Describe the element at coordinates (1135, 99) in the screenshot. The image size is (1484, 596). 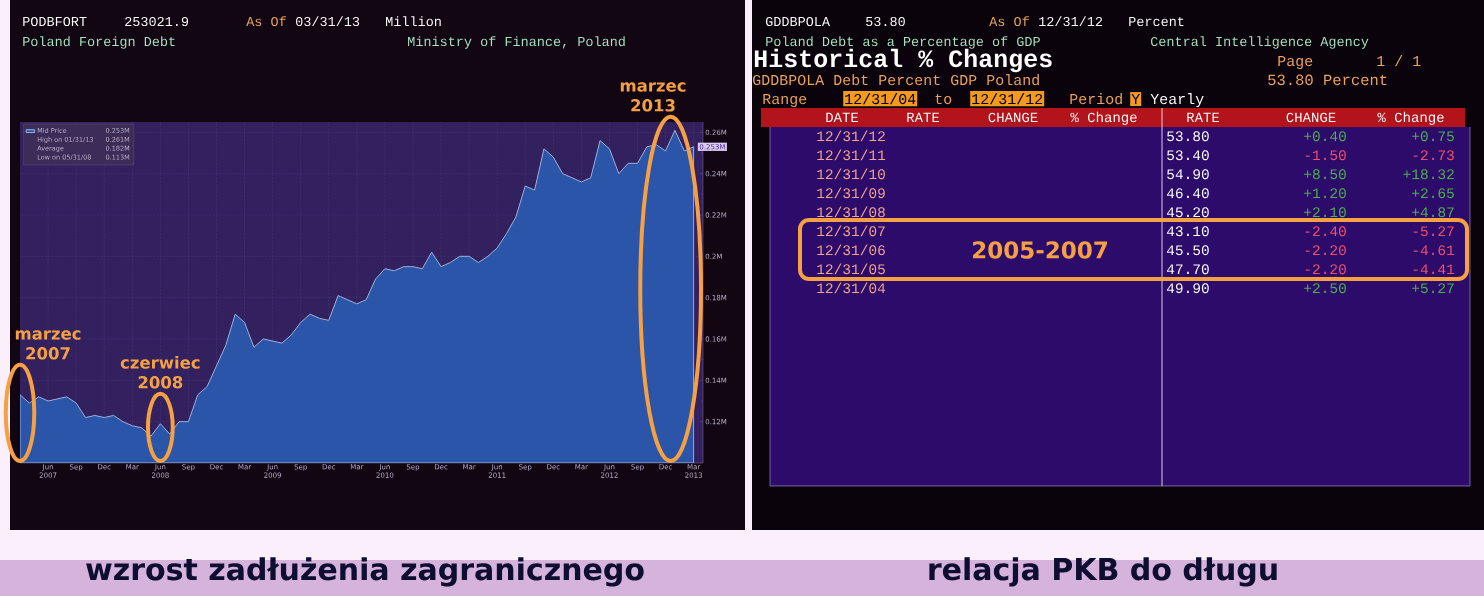
I see `text: Y` at that location.